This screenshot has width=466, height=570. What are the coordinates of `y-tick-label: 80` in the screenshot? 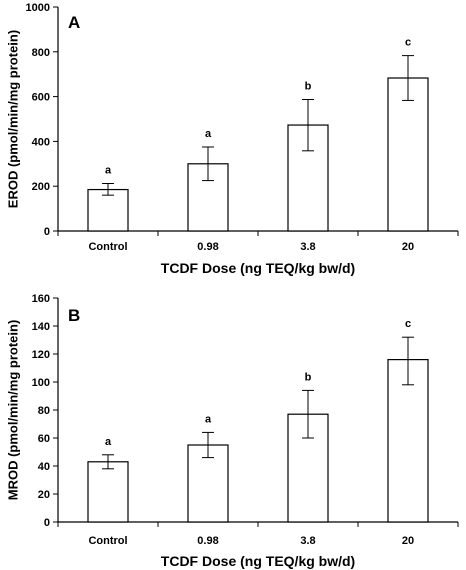 It's located at (44, 411).